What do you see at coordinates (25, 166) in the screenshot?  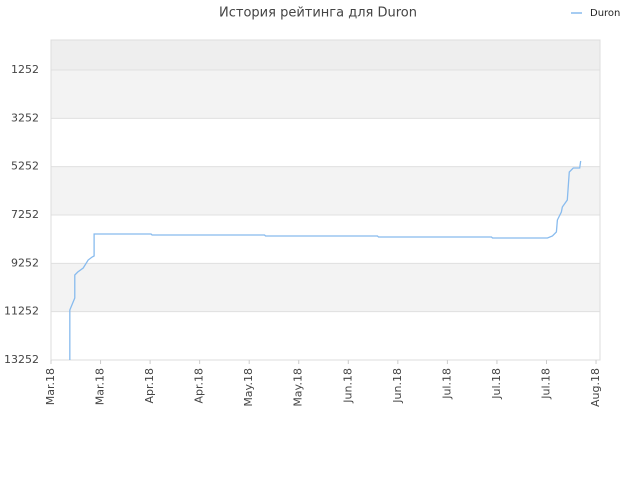 I see `y-tick-label: 5252` at bounding box center [25, 166].